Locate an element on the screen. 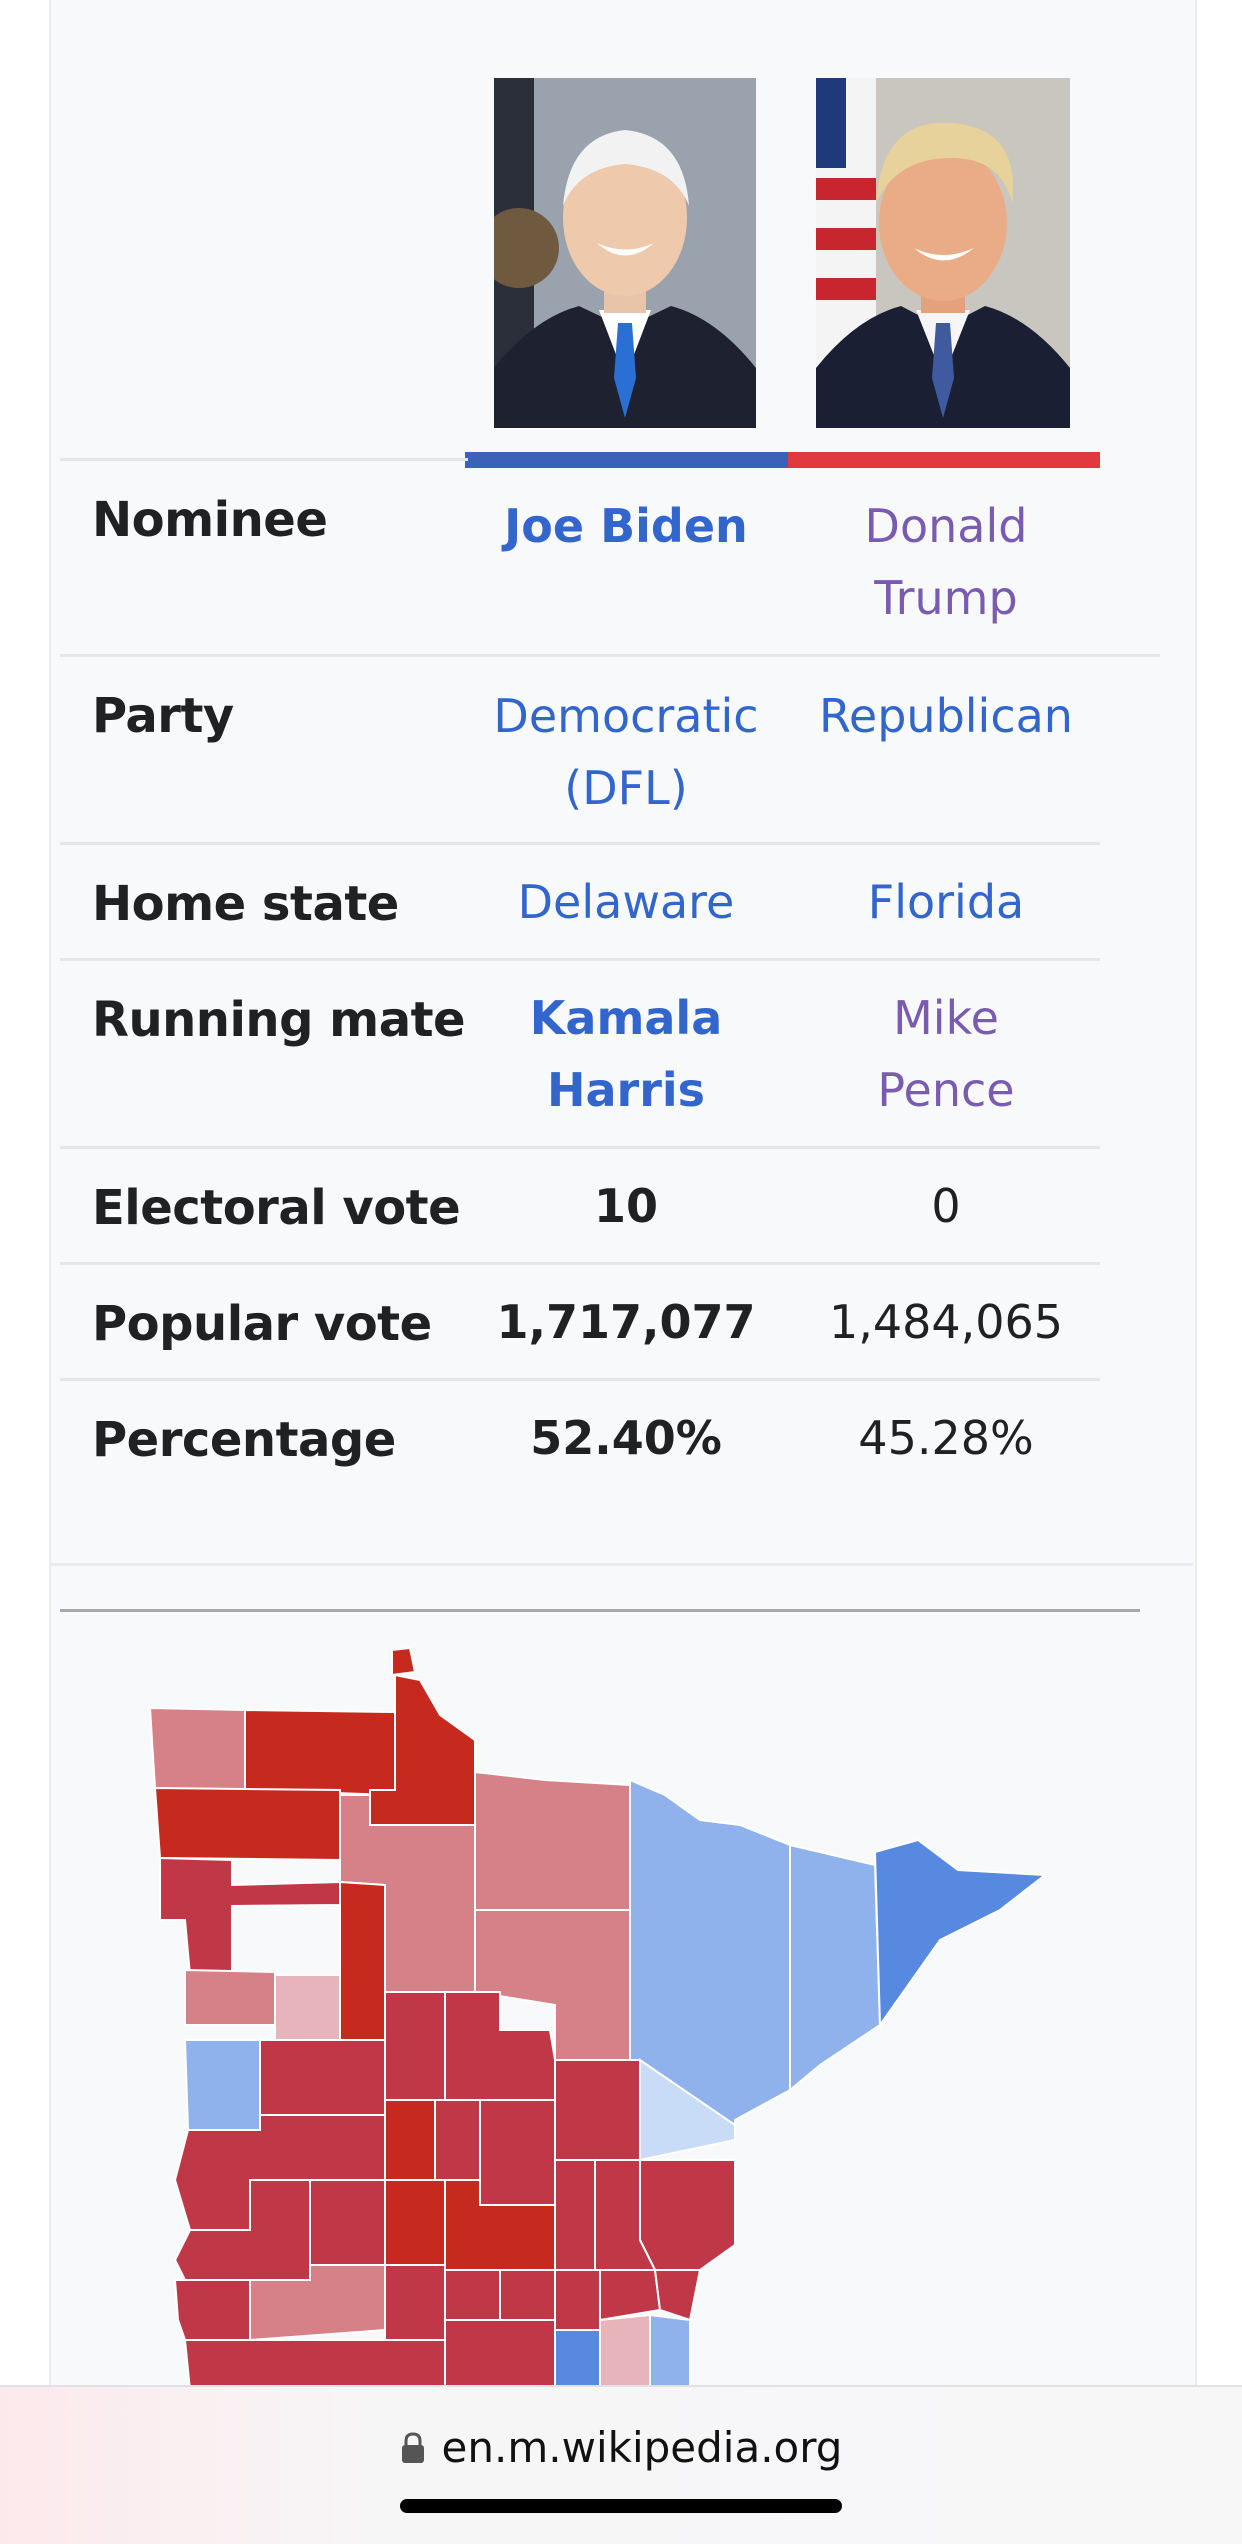 This screenshot has height=2544, width=1242. percentage-label: Percentage is located at coordinates (244, 1440).